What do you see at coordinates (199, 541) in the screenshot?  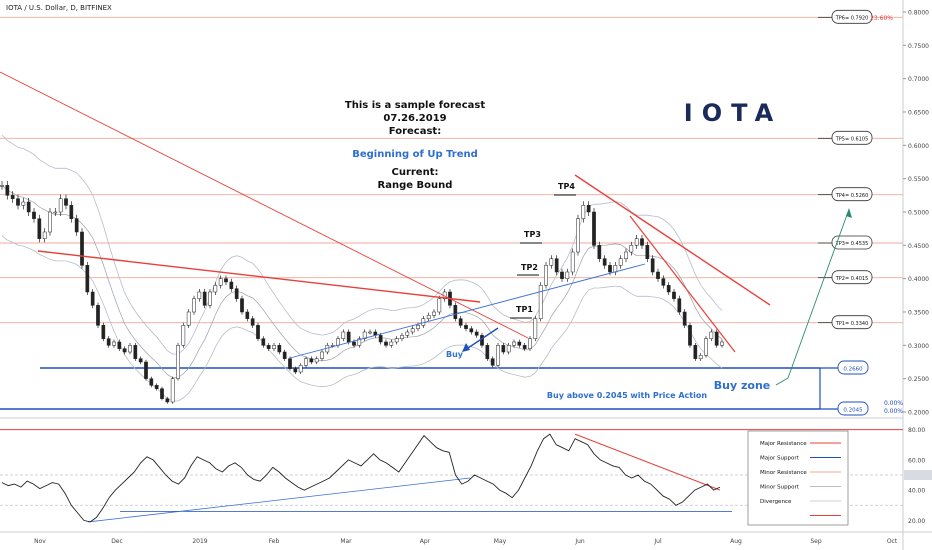 I see `x-tick-label: 2019` at bounding box center [199, 541].